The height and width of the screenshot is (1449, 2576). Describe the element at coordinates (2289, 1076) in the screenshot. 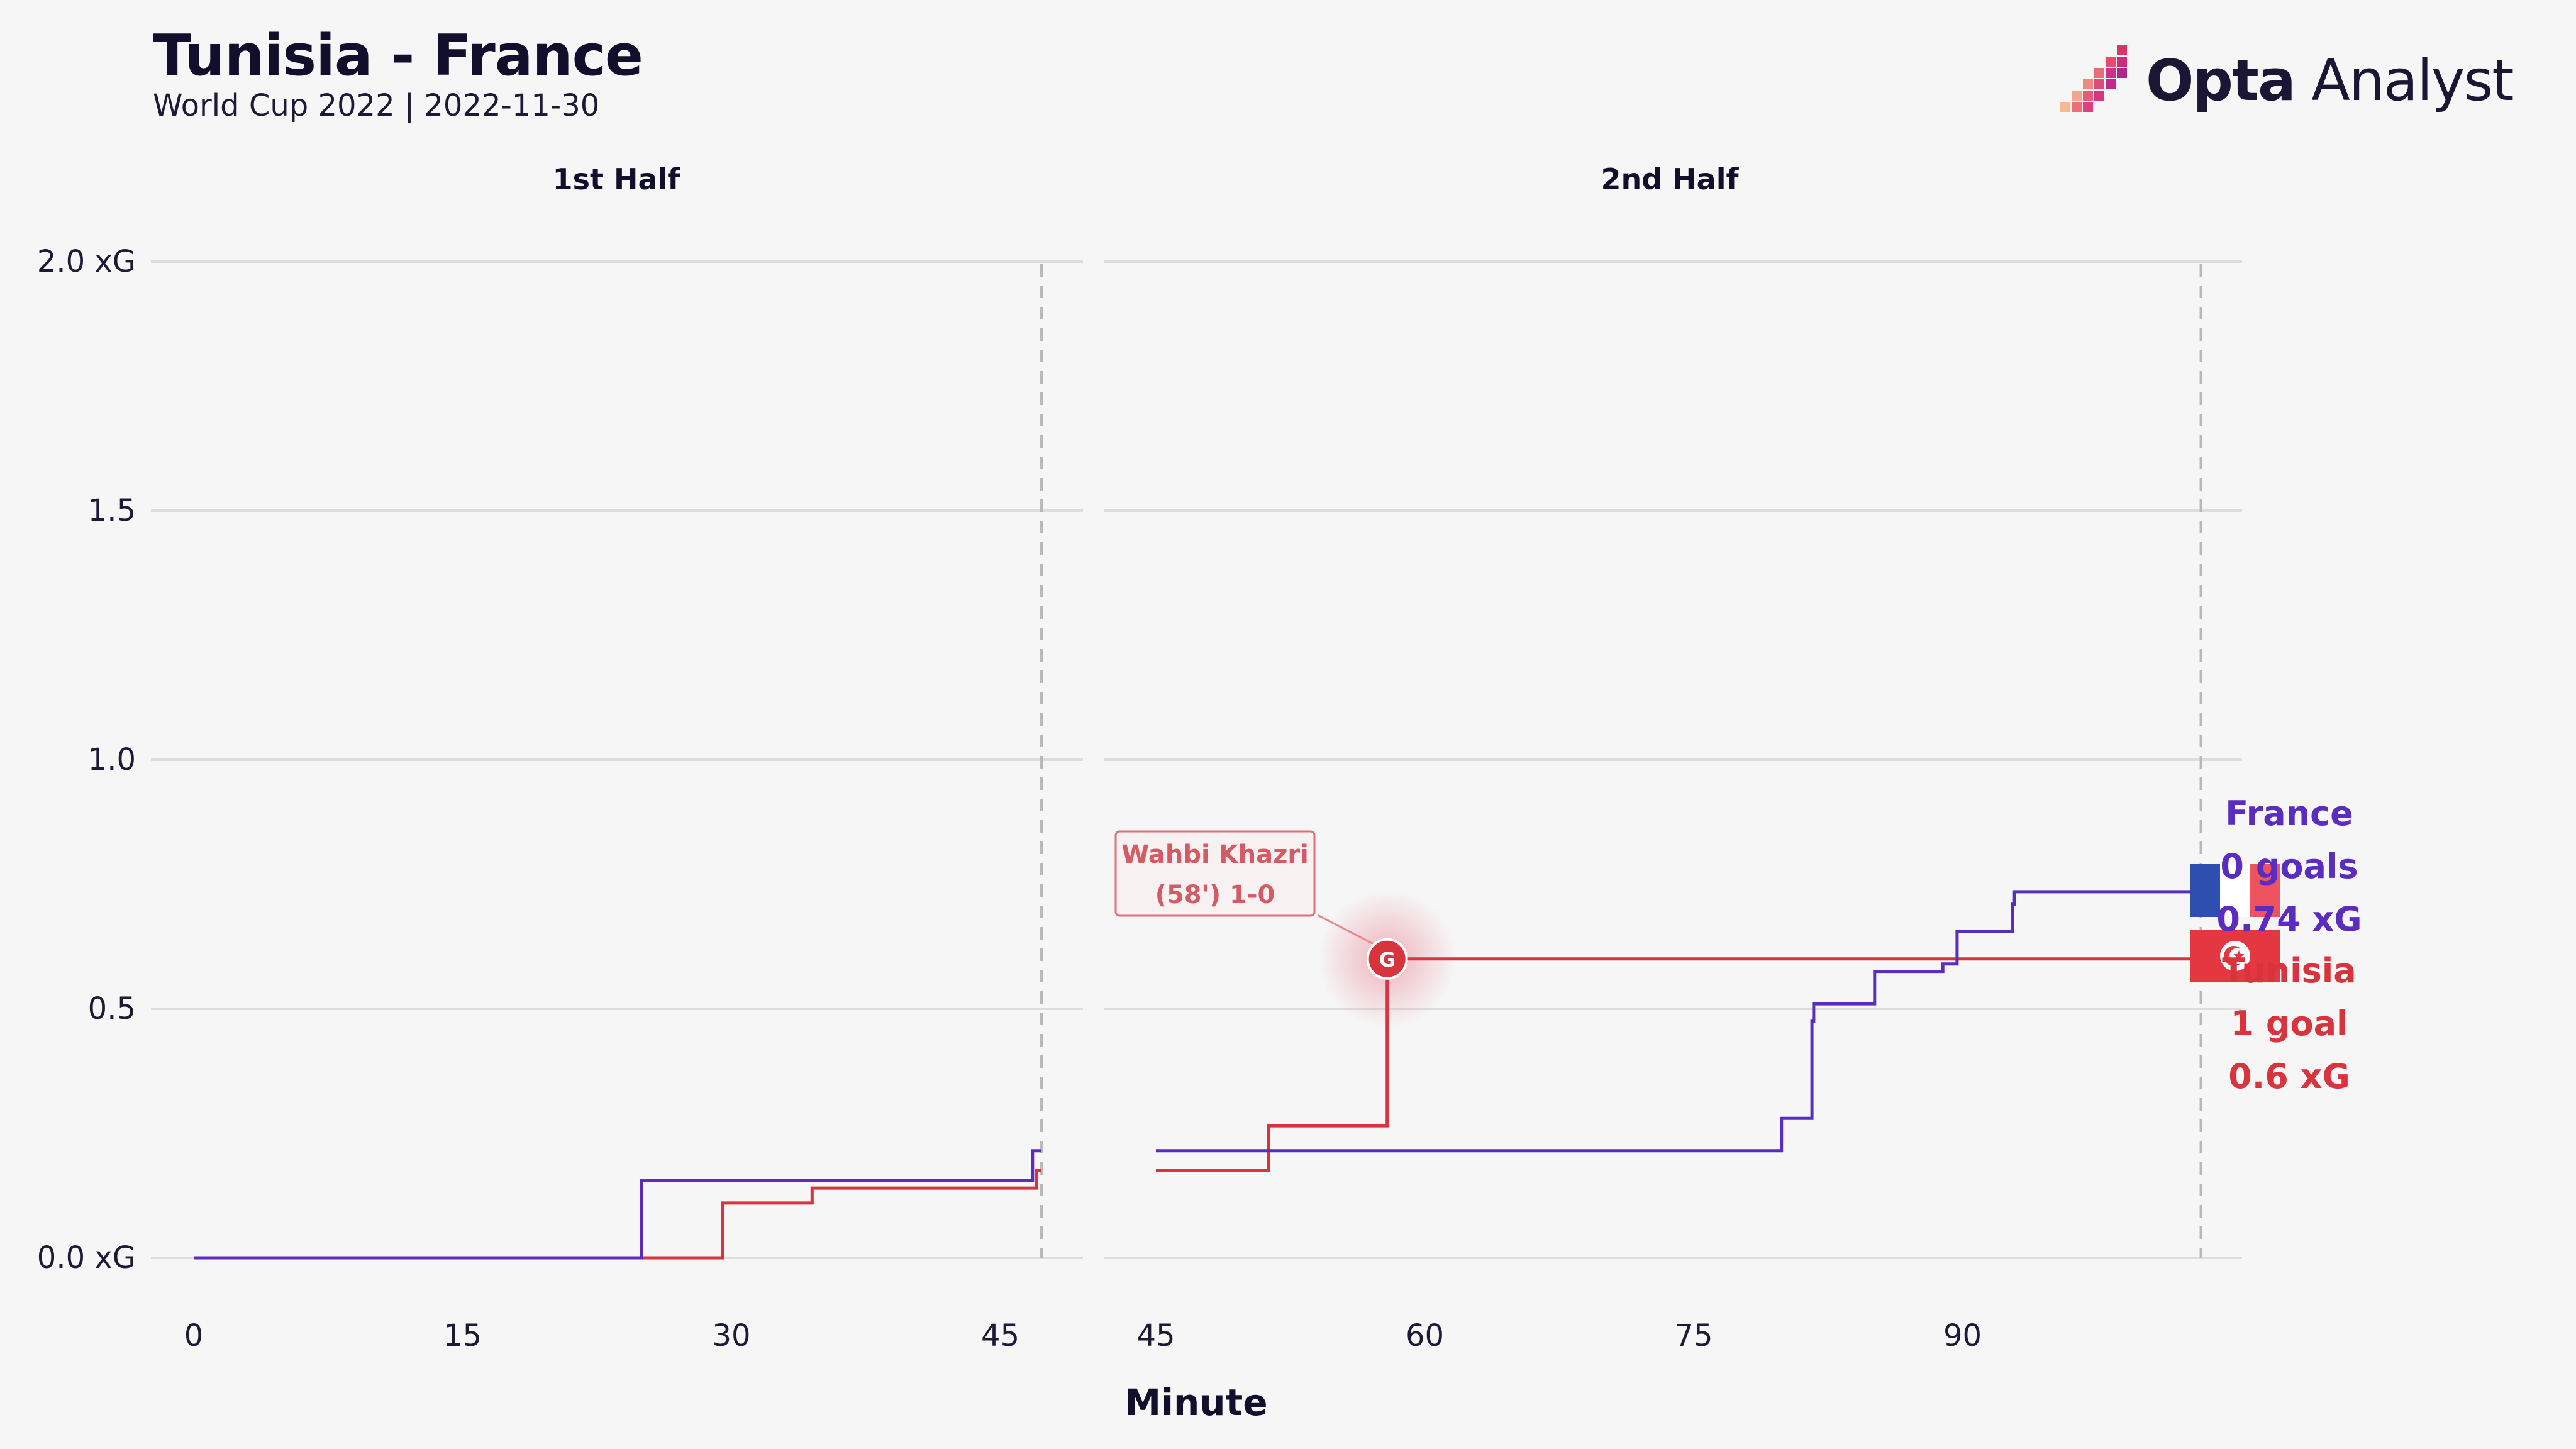

I see `end-label-tunisia-xg: 0.6 xG` at that location.